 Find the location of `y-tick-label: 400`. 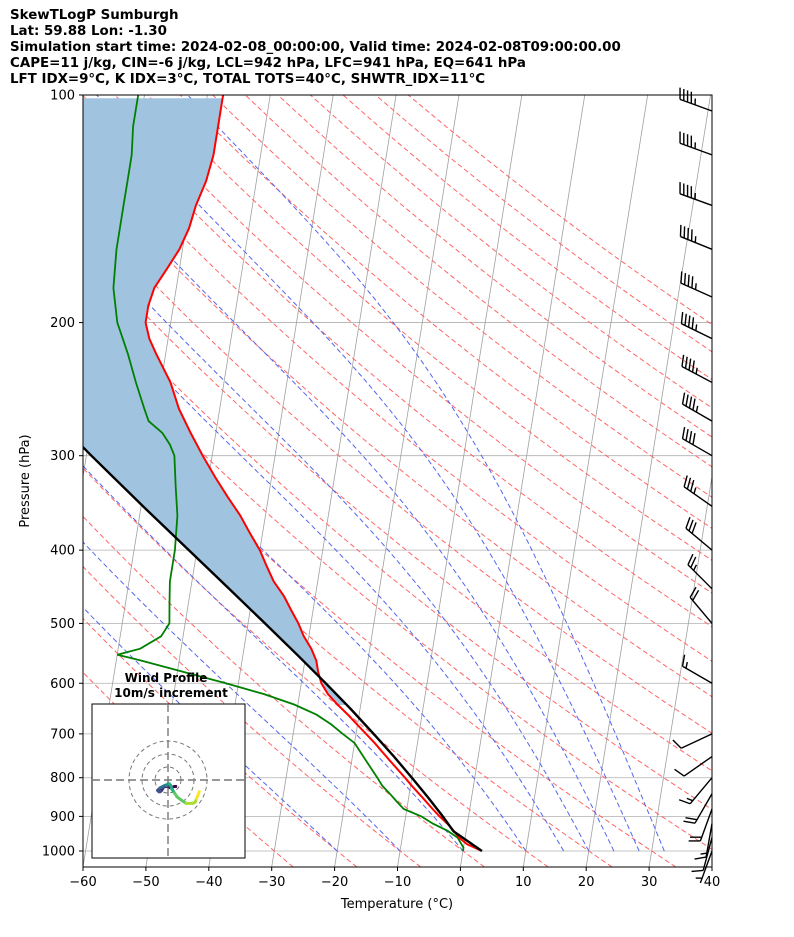

y-tick-label: 400 is located at coordinates (62, 551).